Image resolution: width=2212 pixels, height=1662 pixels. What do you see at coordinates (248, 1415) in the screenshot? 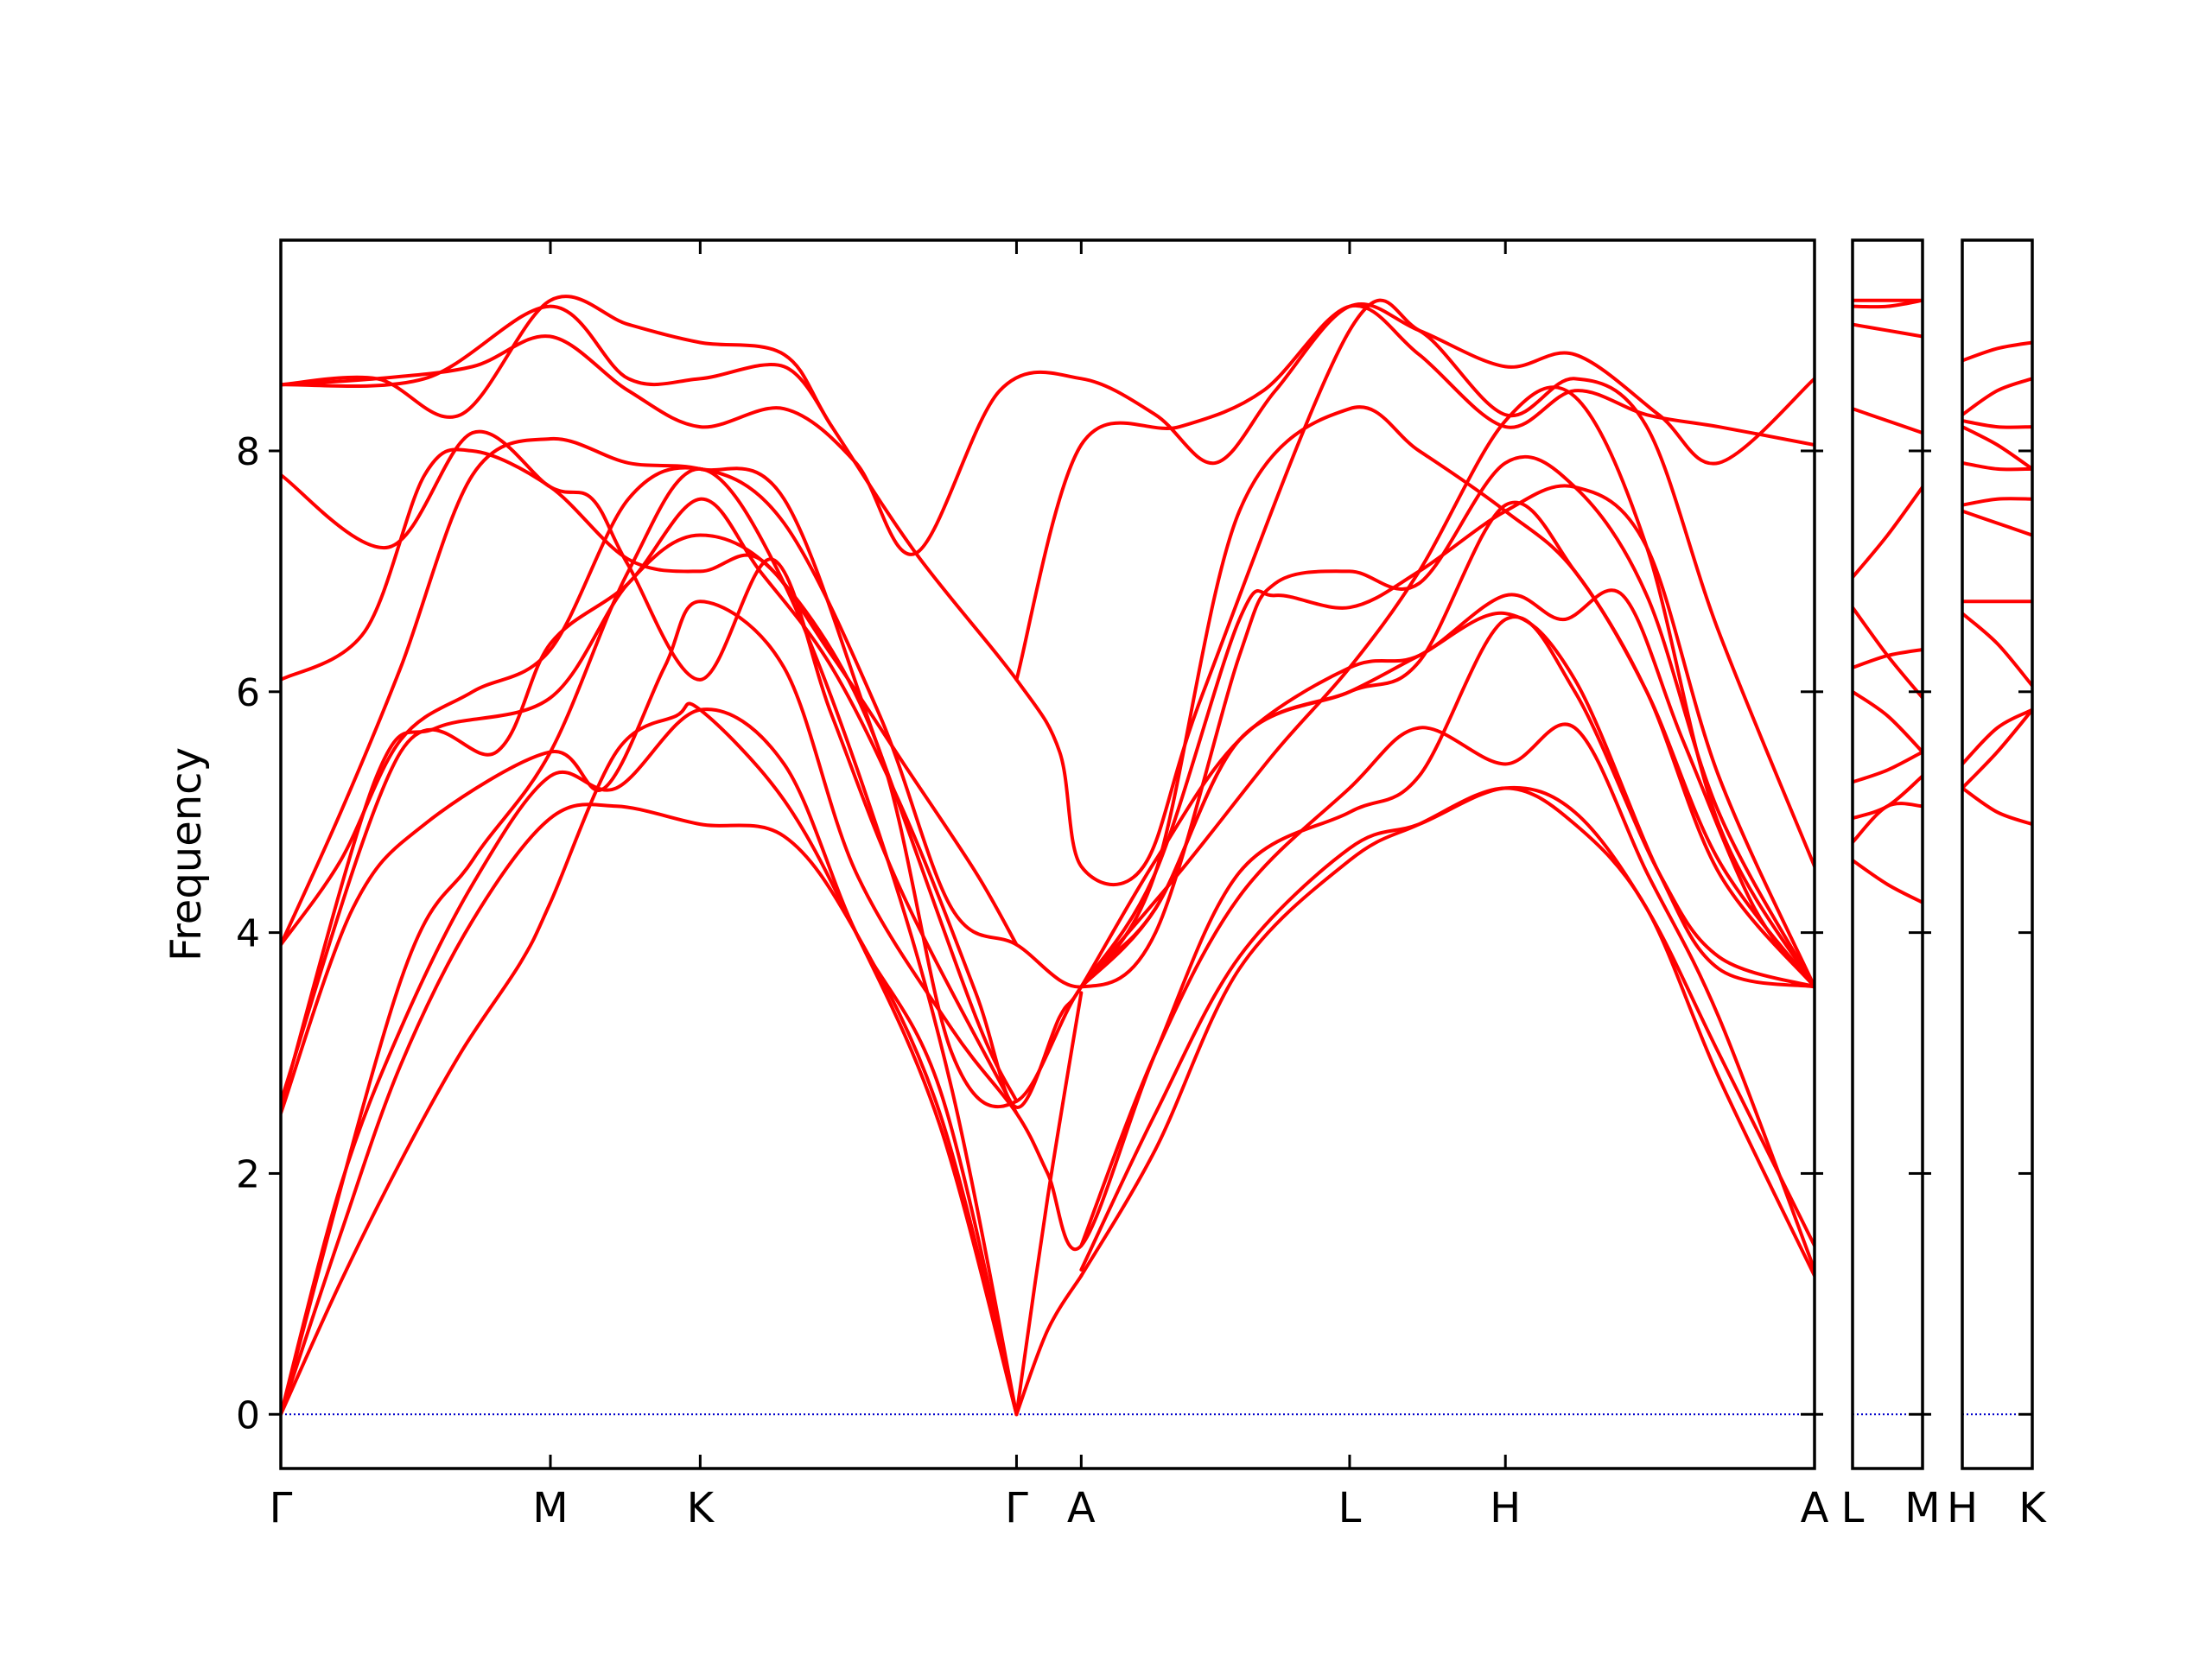
I see `y-tick-label: 0` at bounding box center [248, 1415].